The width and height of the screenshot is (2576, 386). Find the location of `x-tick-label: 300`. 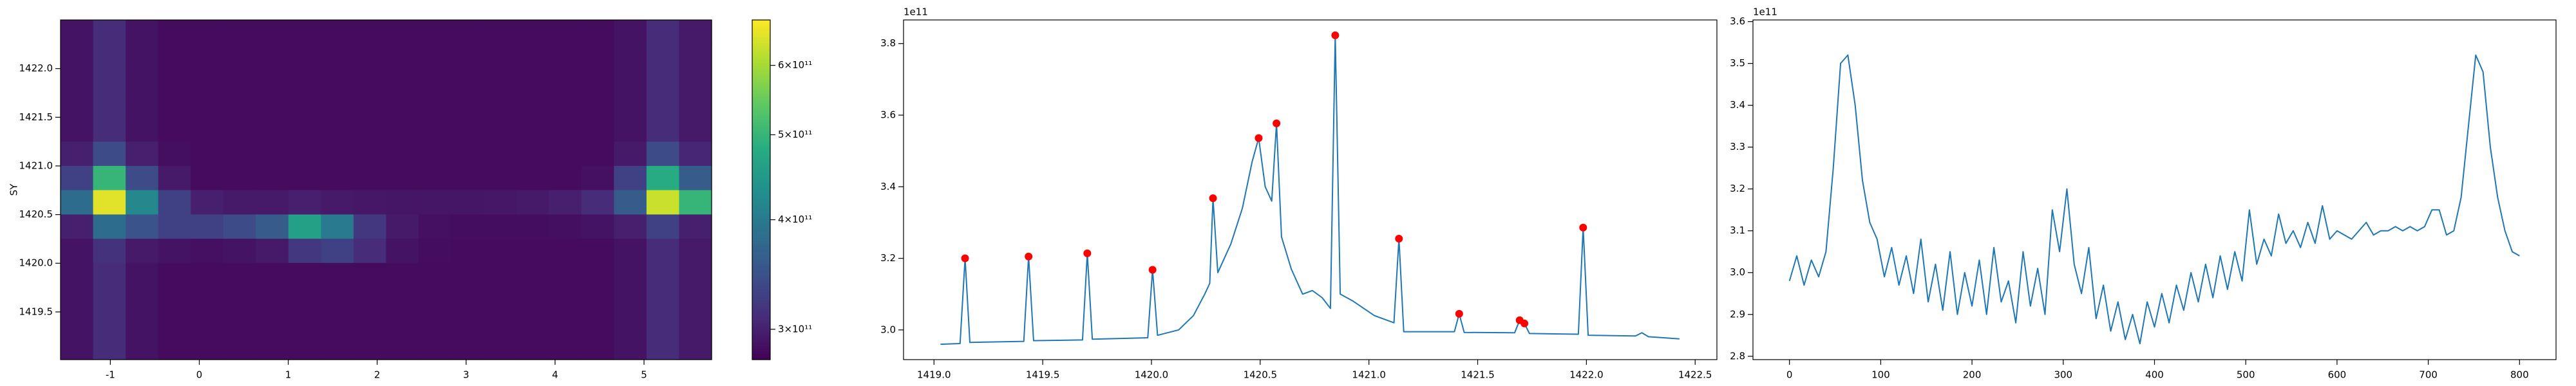

x-tick-label: 300 is located at coordinates (2063, 375).